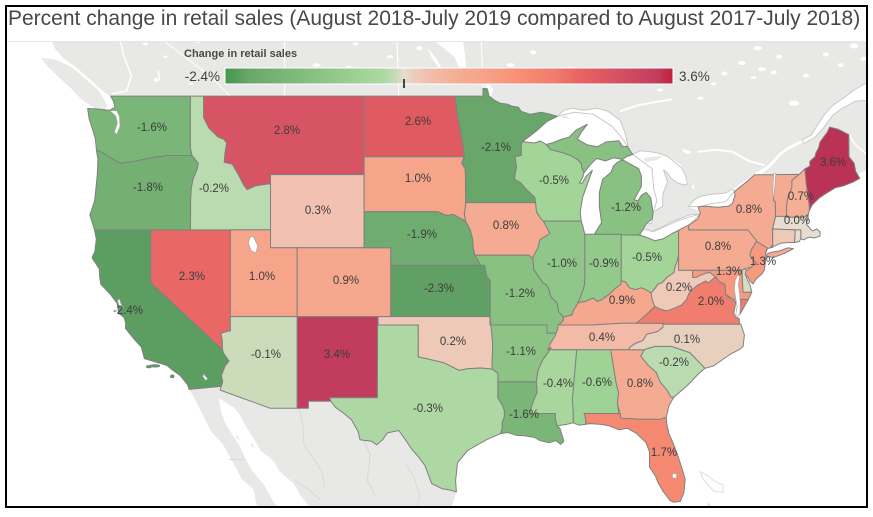 The image size is (873, 517). What do you see at coordinates (148, 188) in the screenshot?
I see `svg-text: -1.8%` at bounding box center [148, 188].